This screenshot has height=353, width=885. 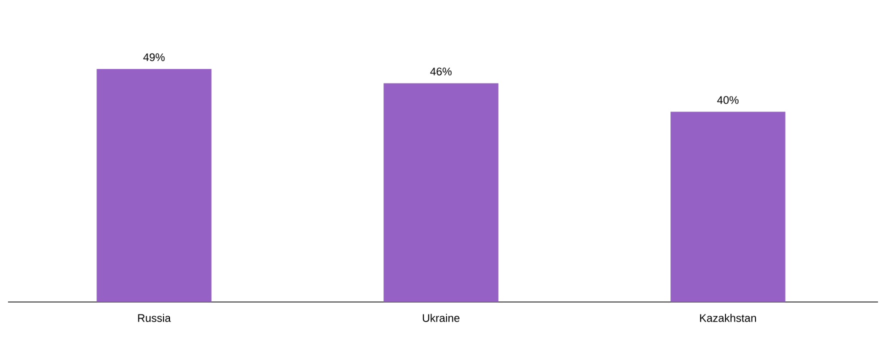 What do you see at coordinates (154, 318) in the screenshot?
I see `x-tick-label: Russia` at bounding box center [154, 318].